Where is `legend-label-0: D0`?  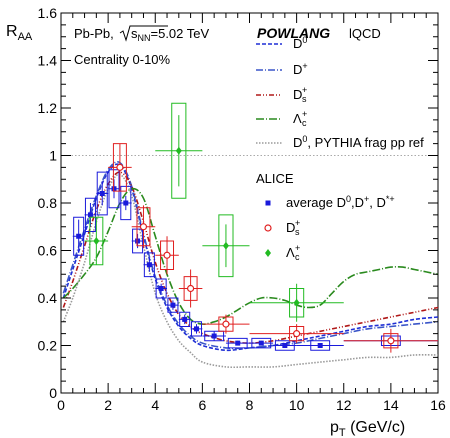
legend-label-0: D0 is located at coordinates (300, 43).